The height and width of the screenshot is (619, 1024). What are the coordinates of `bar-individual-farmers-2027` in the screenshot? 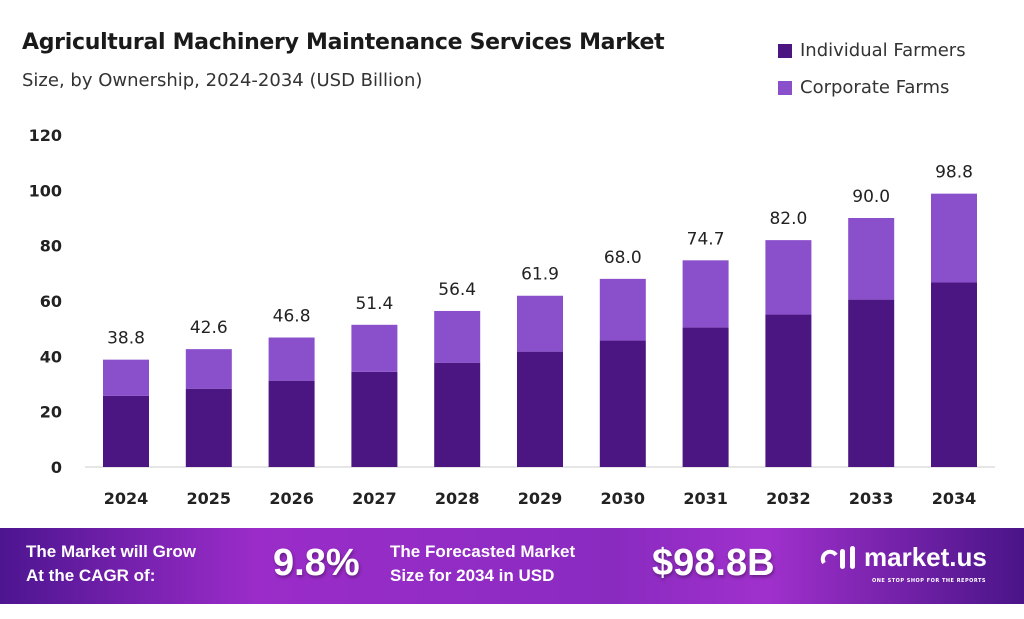 It's located at (374, 419).